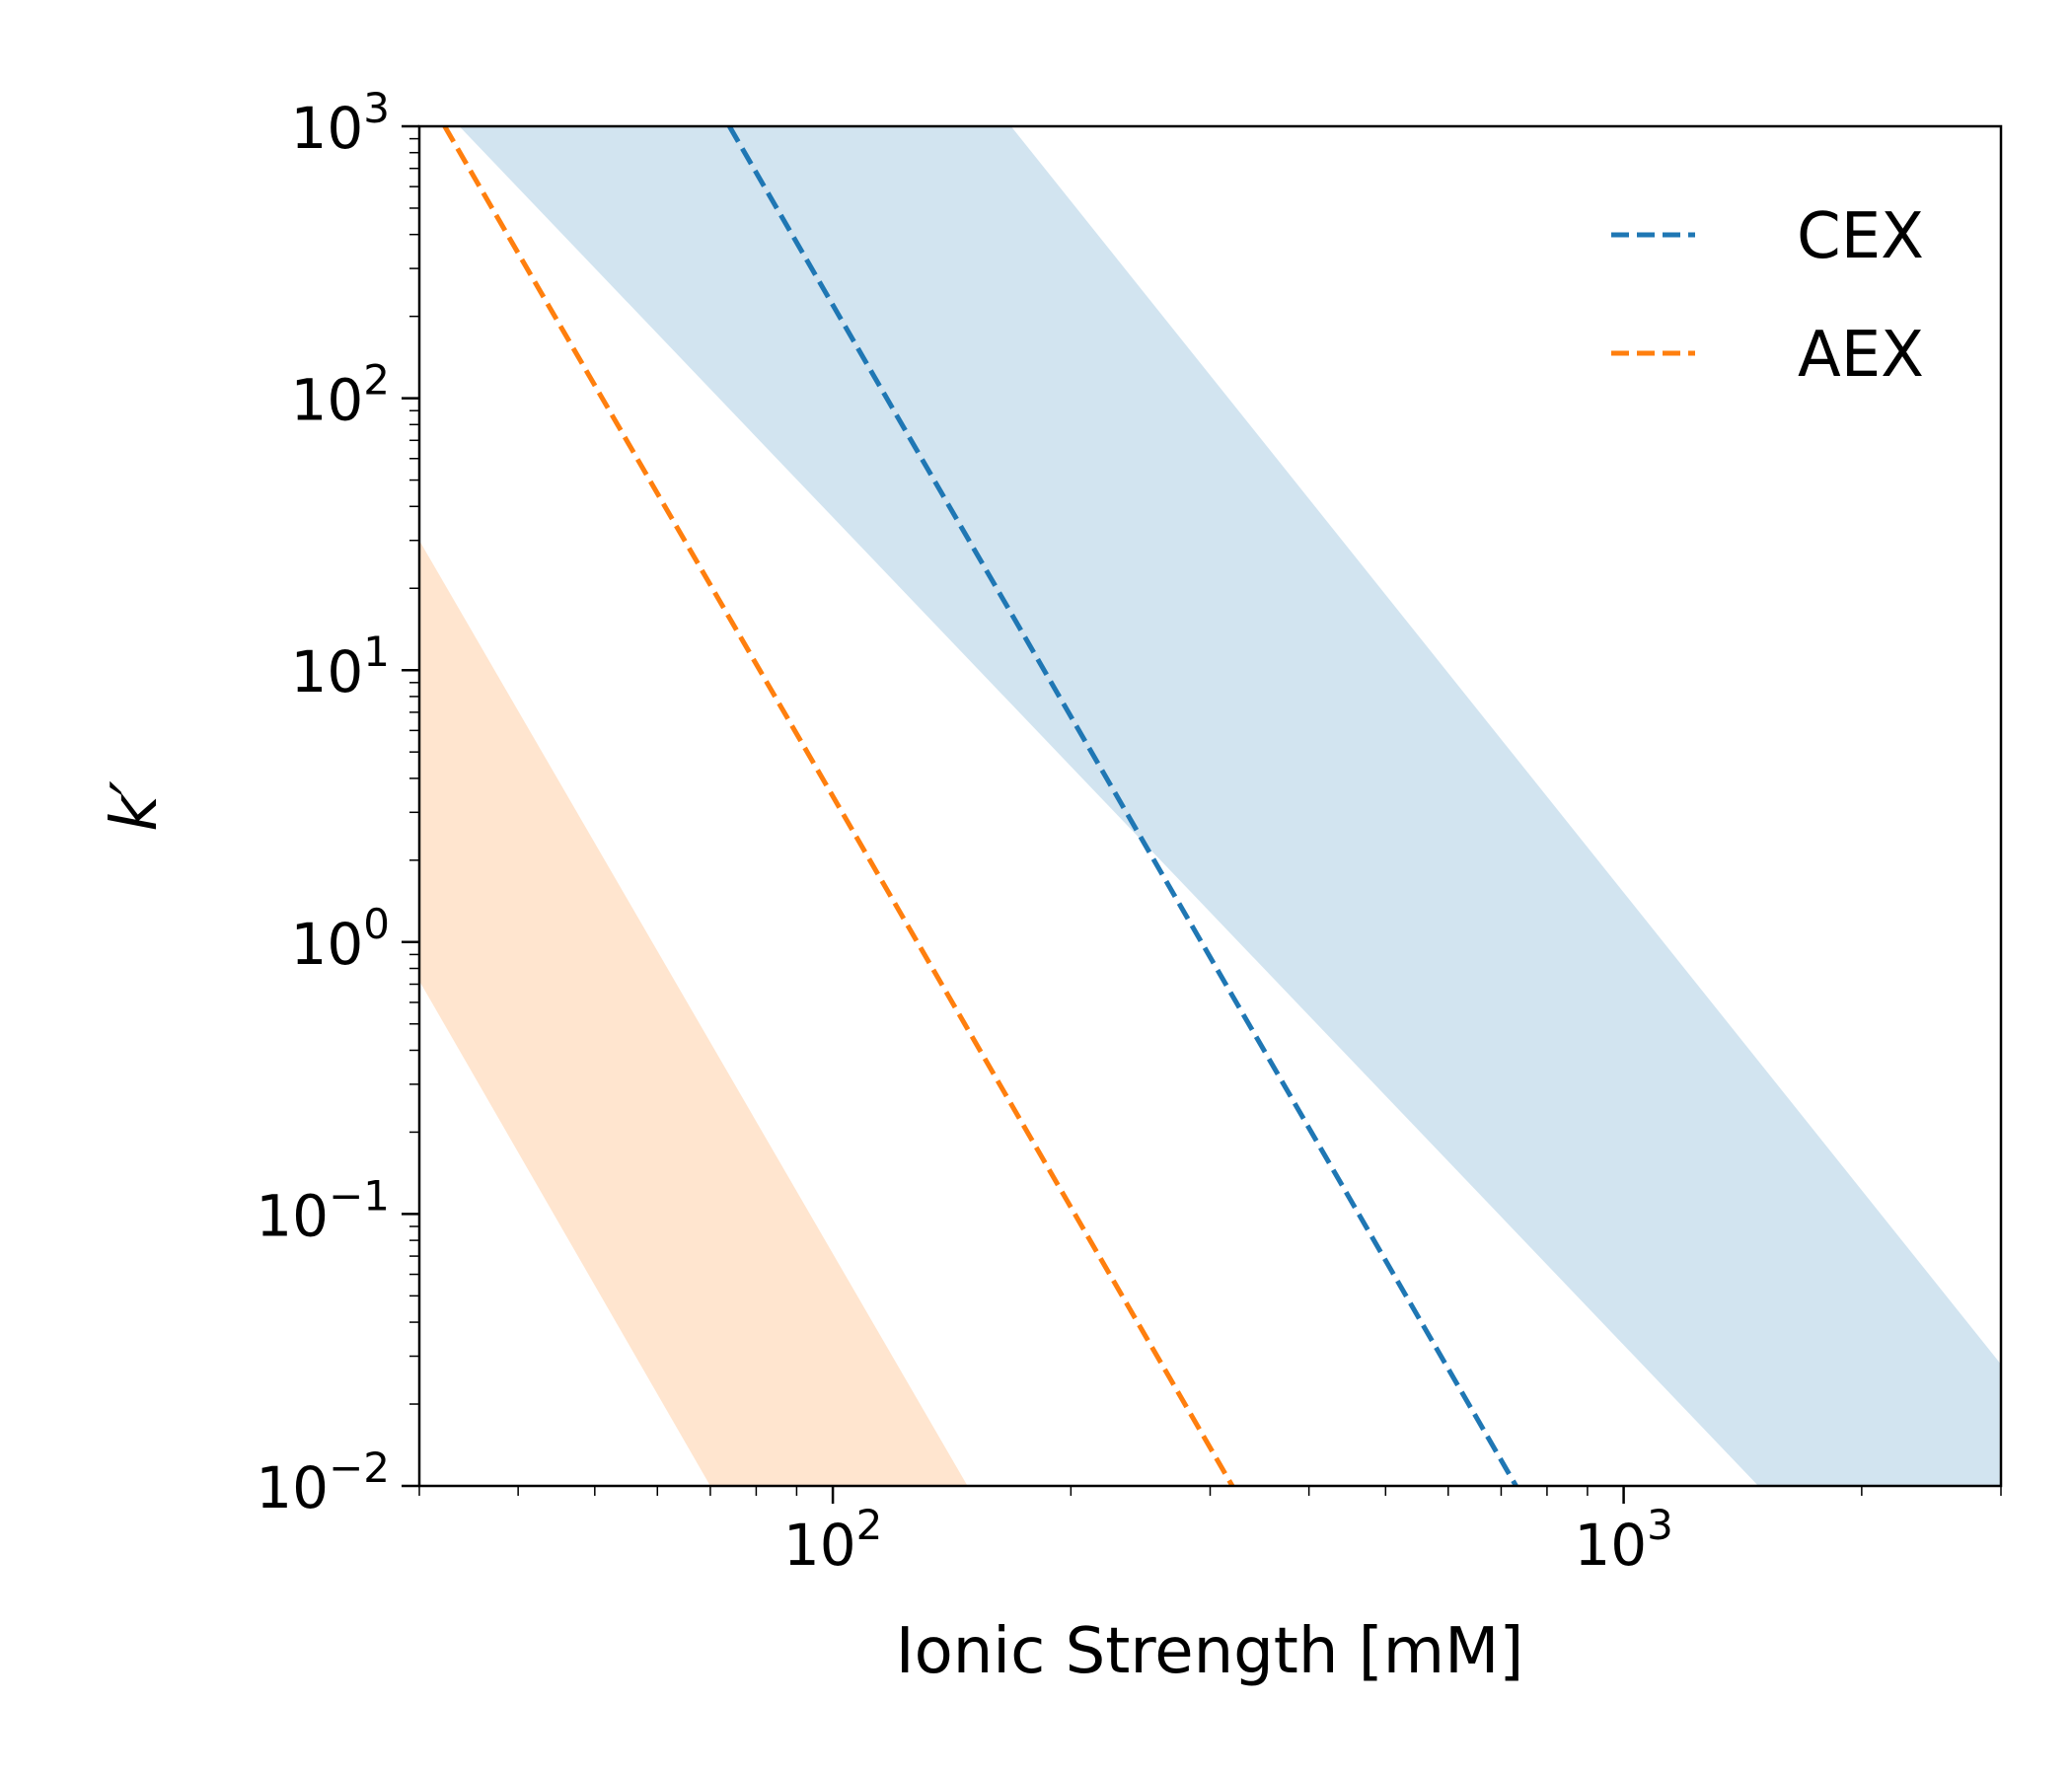 The height and width of the screenshot is (1776, 2072). What do you see at coordinates (340, 395) in the screenshot?
I see `y-tick-label: 10²` at bounding box center [340, 395].